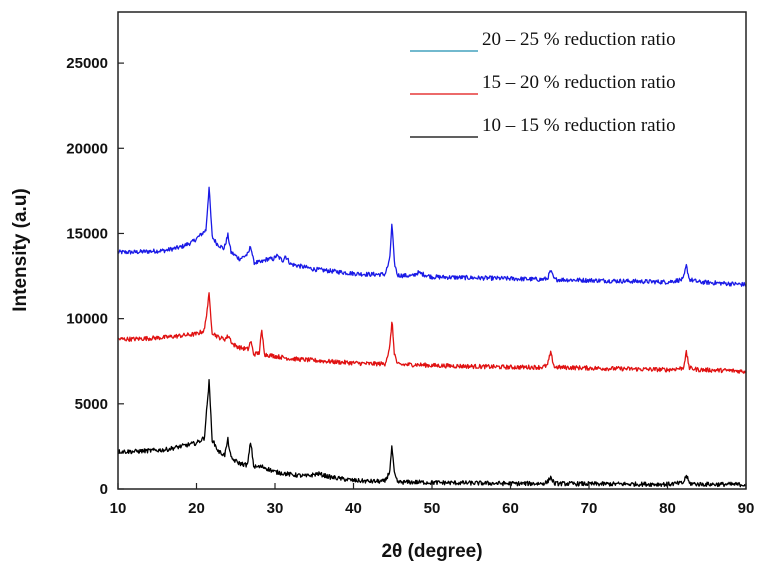  I want to click on legend-label-0: 20 – 25 % reduction ratio, so click(579, 39).